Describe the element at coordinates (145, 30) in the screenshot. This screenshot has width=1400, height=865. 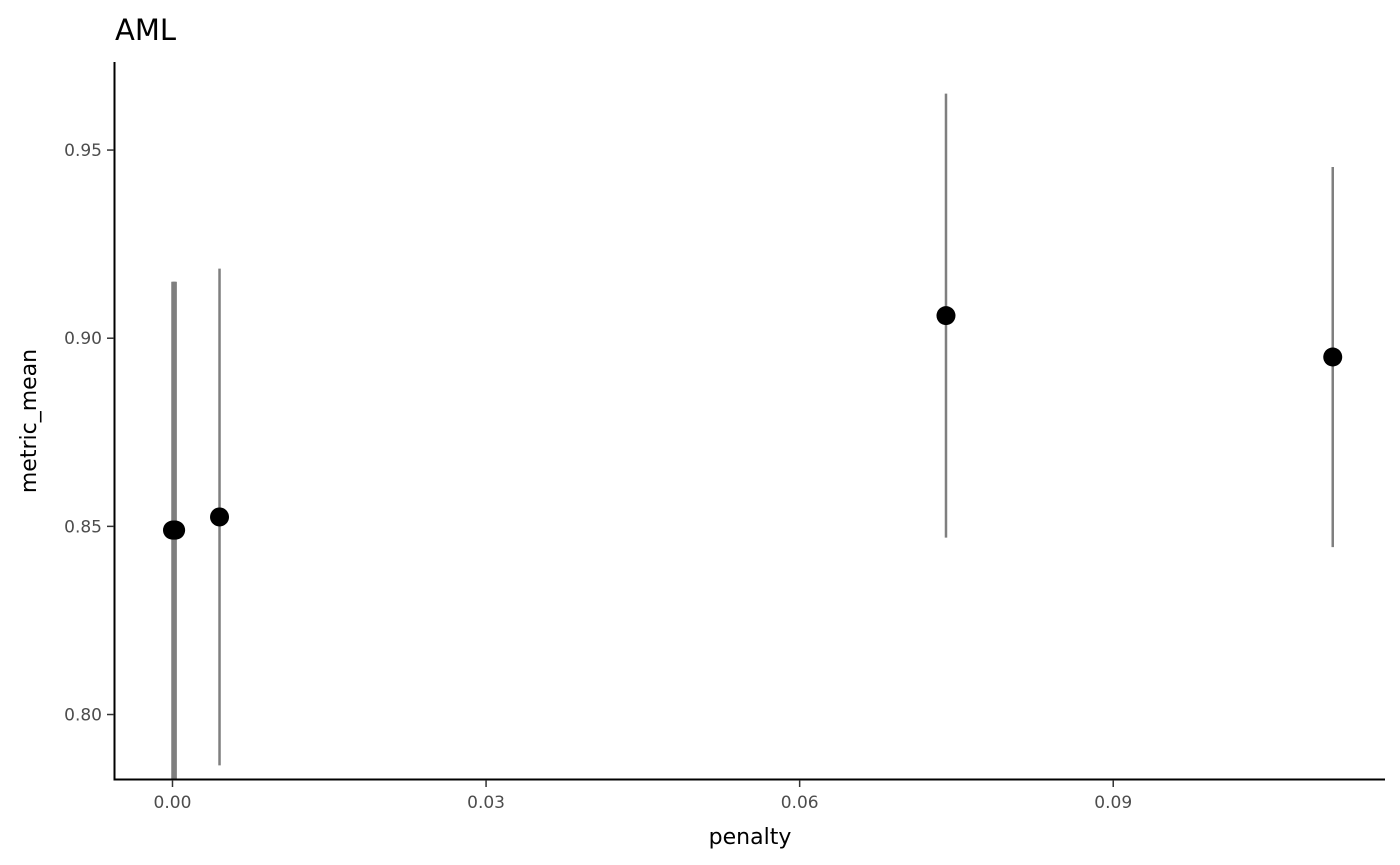
I see `chart-title: AML` at that location.